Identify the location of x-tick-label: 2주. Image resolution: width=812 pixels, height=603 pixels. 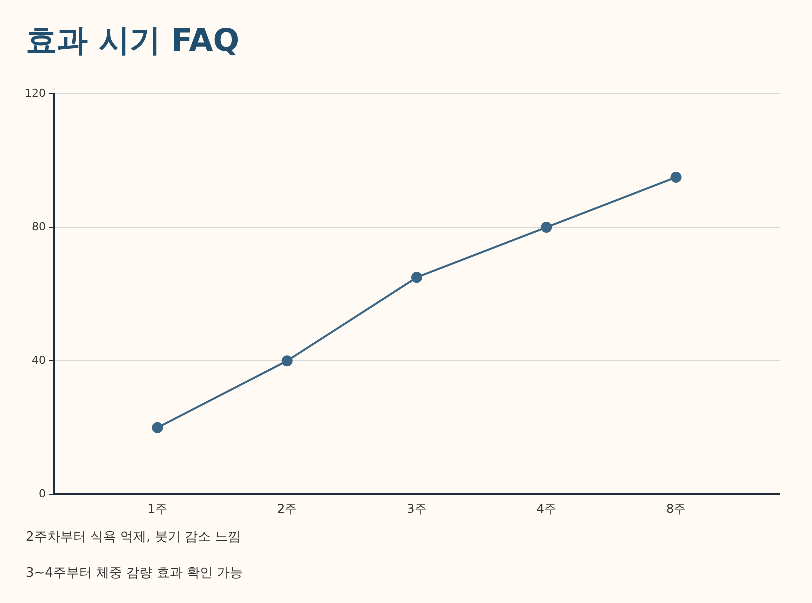
(288, 509).